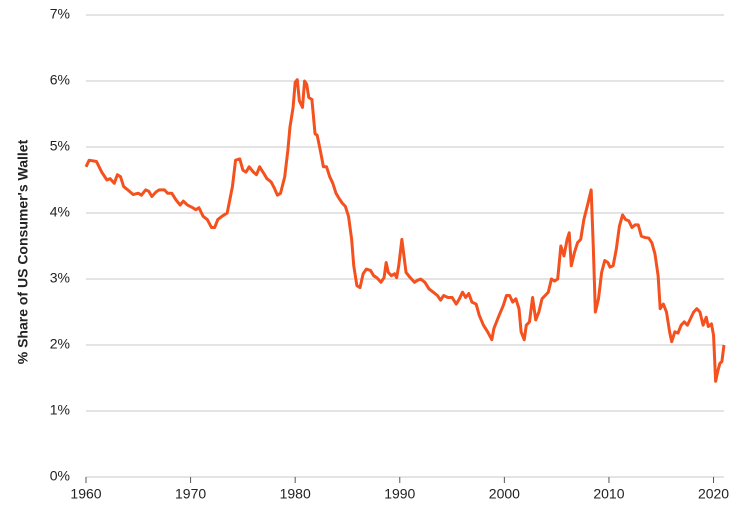  Describe the element at coordinates (85, 494) in the screenshot. I see `x-tick-label: 1960` at that location.